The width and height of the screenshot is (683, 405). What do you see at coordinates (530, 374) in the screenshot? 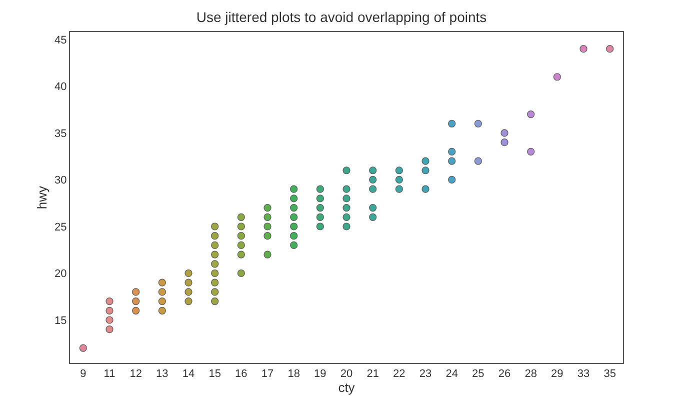
I see `x-tick-label: 28` at bounding box center [530, 374].